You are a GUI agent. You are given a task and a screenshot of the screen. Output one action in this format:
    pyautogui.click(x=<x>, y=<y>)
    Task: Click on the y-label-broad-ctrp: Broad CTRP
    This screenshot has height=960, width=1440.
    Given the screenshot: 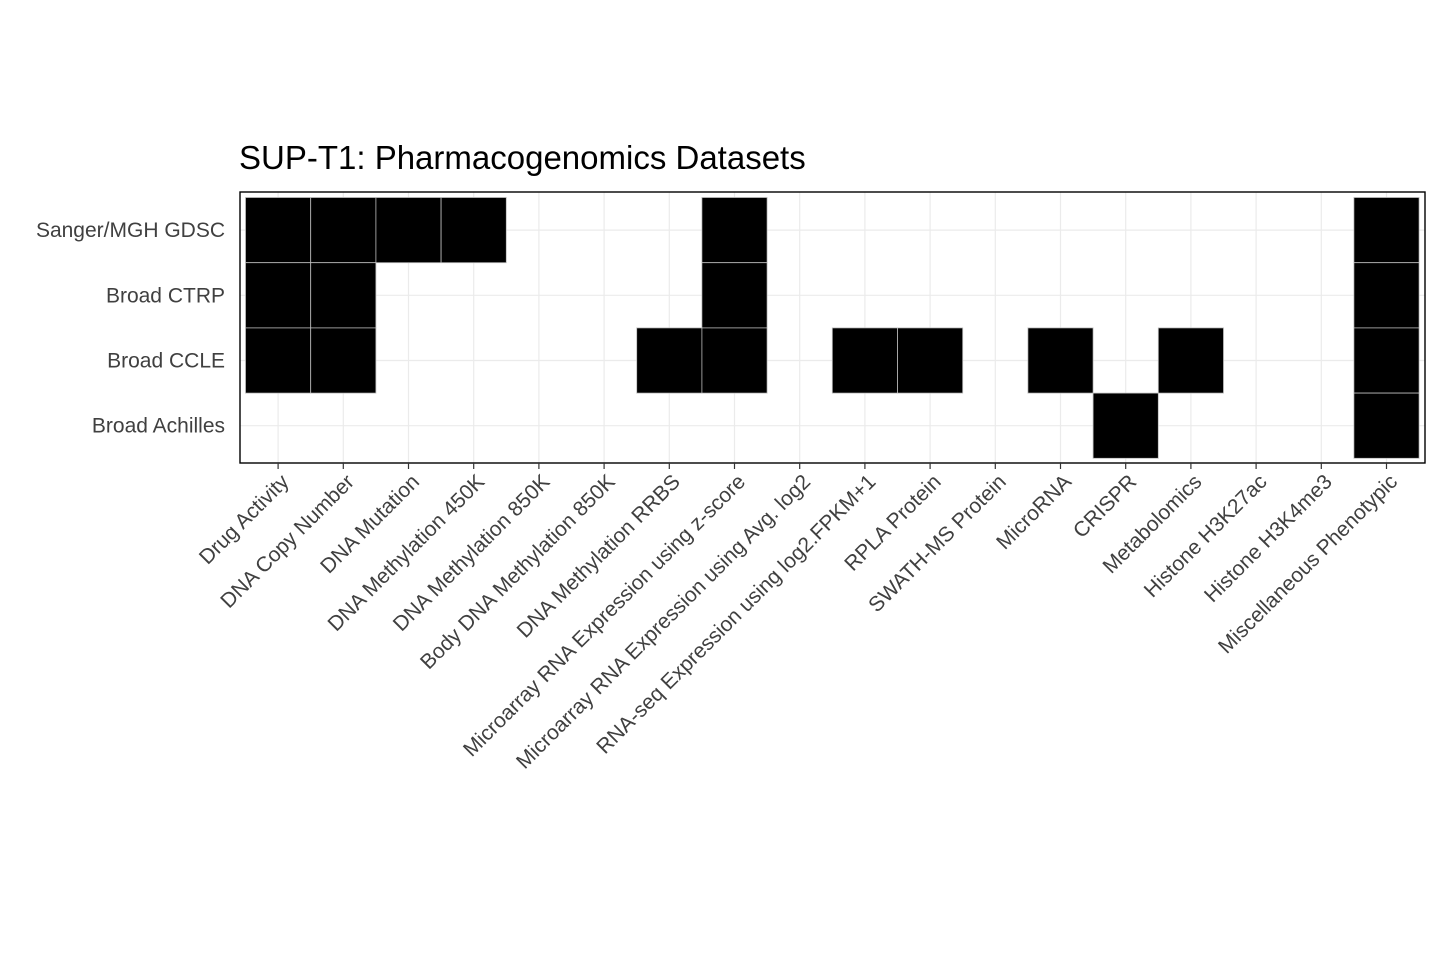 What is the action you would take?
    pyautogui.click(x=165, y=295)
    